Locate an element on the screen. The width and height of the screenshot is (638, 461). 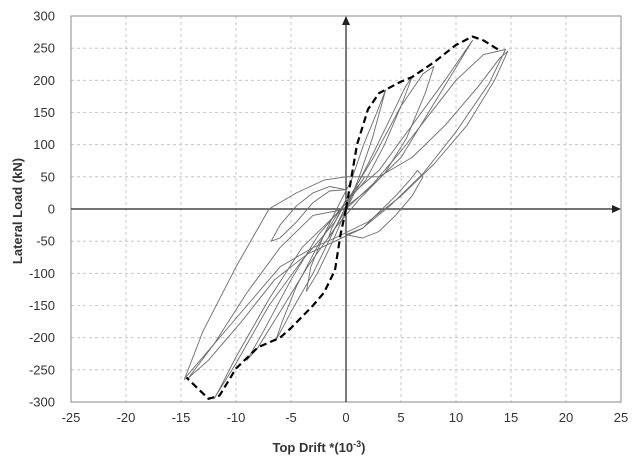
x-tick-label: 0 is located at coordinates (345, 417).